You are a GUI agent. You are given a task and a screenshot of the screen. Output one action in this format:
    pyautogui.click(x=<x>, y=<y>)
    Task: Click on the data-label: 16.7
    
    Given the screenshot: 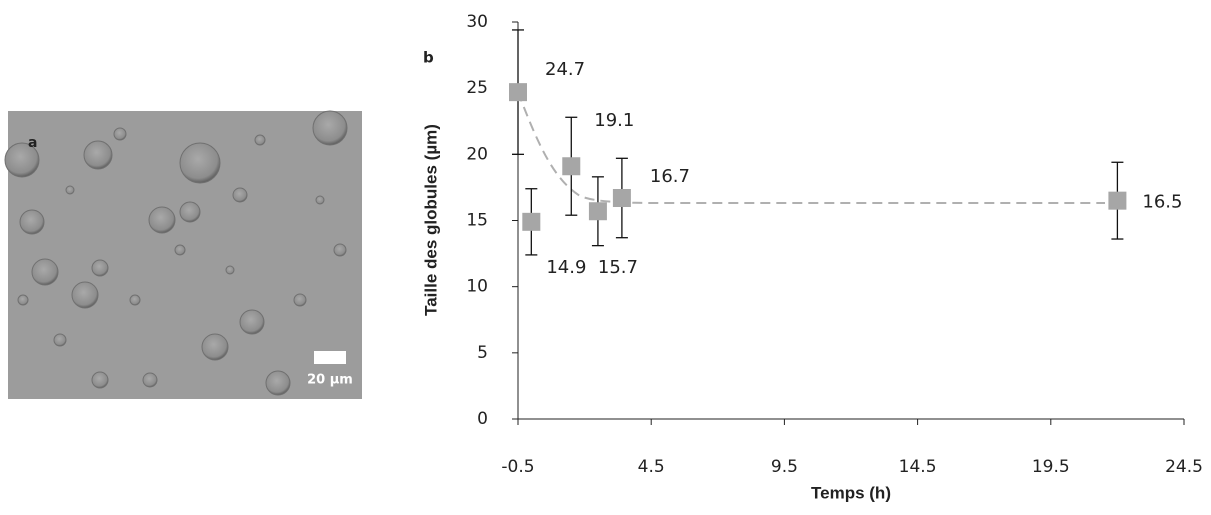 What is the action you would take?
    pyautogui.click(x=670, y=176)
    